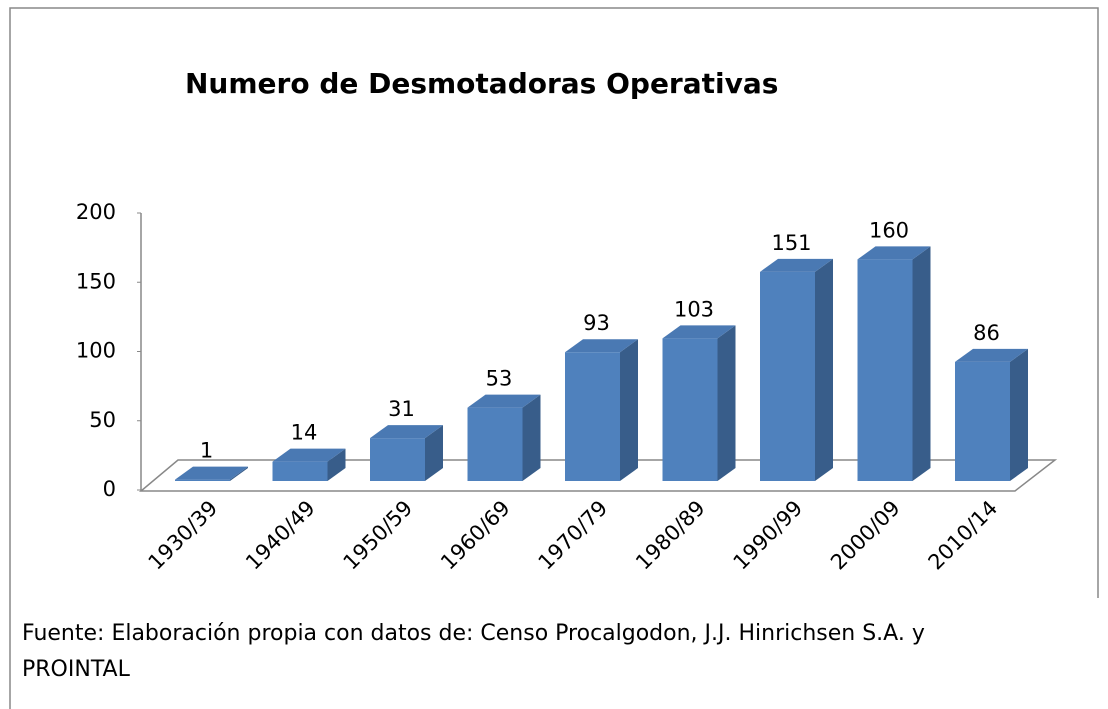  What do you see at coordinates (481, 83) in the screenshot?
I see `chart-title: Numero de Desmotadoras Operativas` at bounding box center [481, 83].